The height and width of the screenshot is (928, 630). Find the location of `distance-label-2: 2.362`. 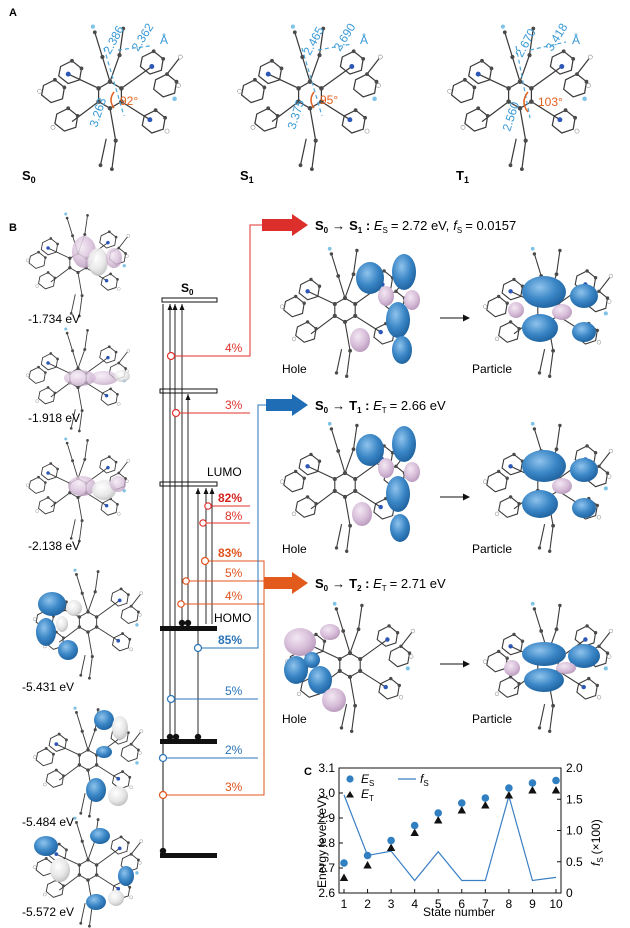

distance-label-2: 2.362 is located at coordinates (143, 36).